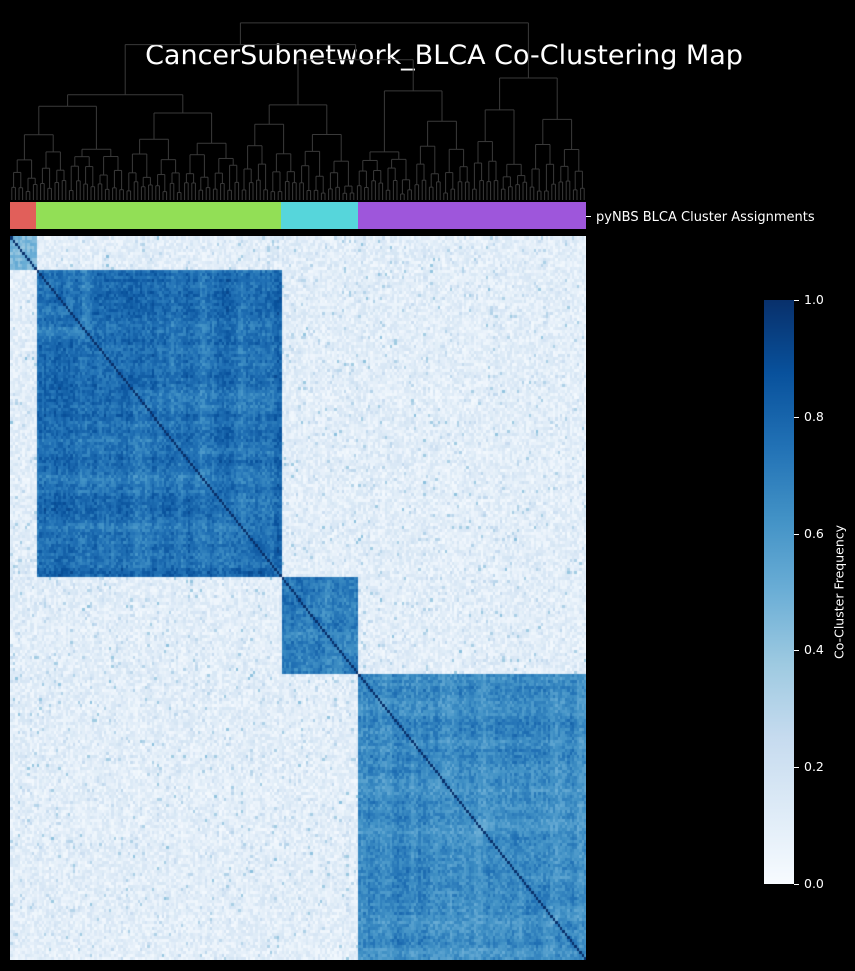 The image size is (855, 971). Describe the element at coordinates (814, 416) in the screenshot. I see `colorbar-tick-label: 0.8` at that location.